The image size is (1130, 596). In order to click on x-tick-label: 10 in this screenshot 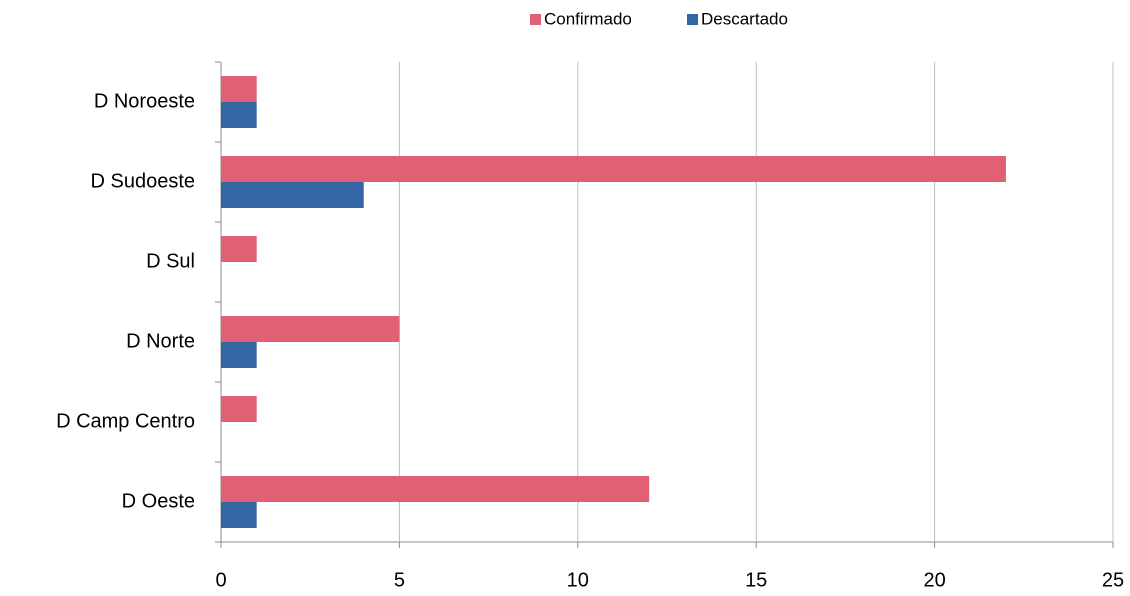, I will do `click(578, 580)`.